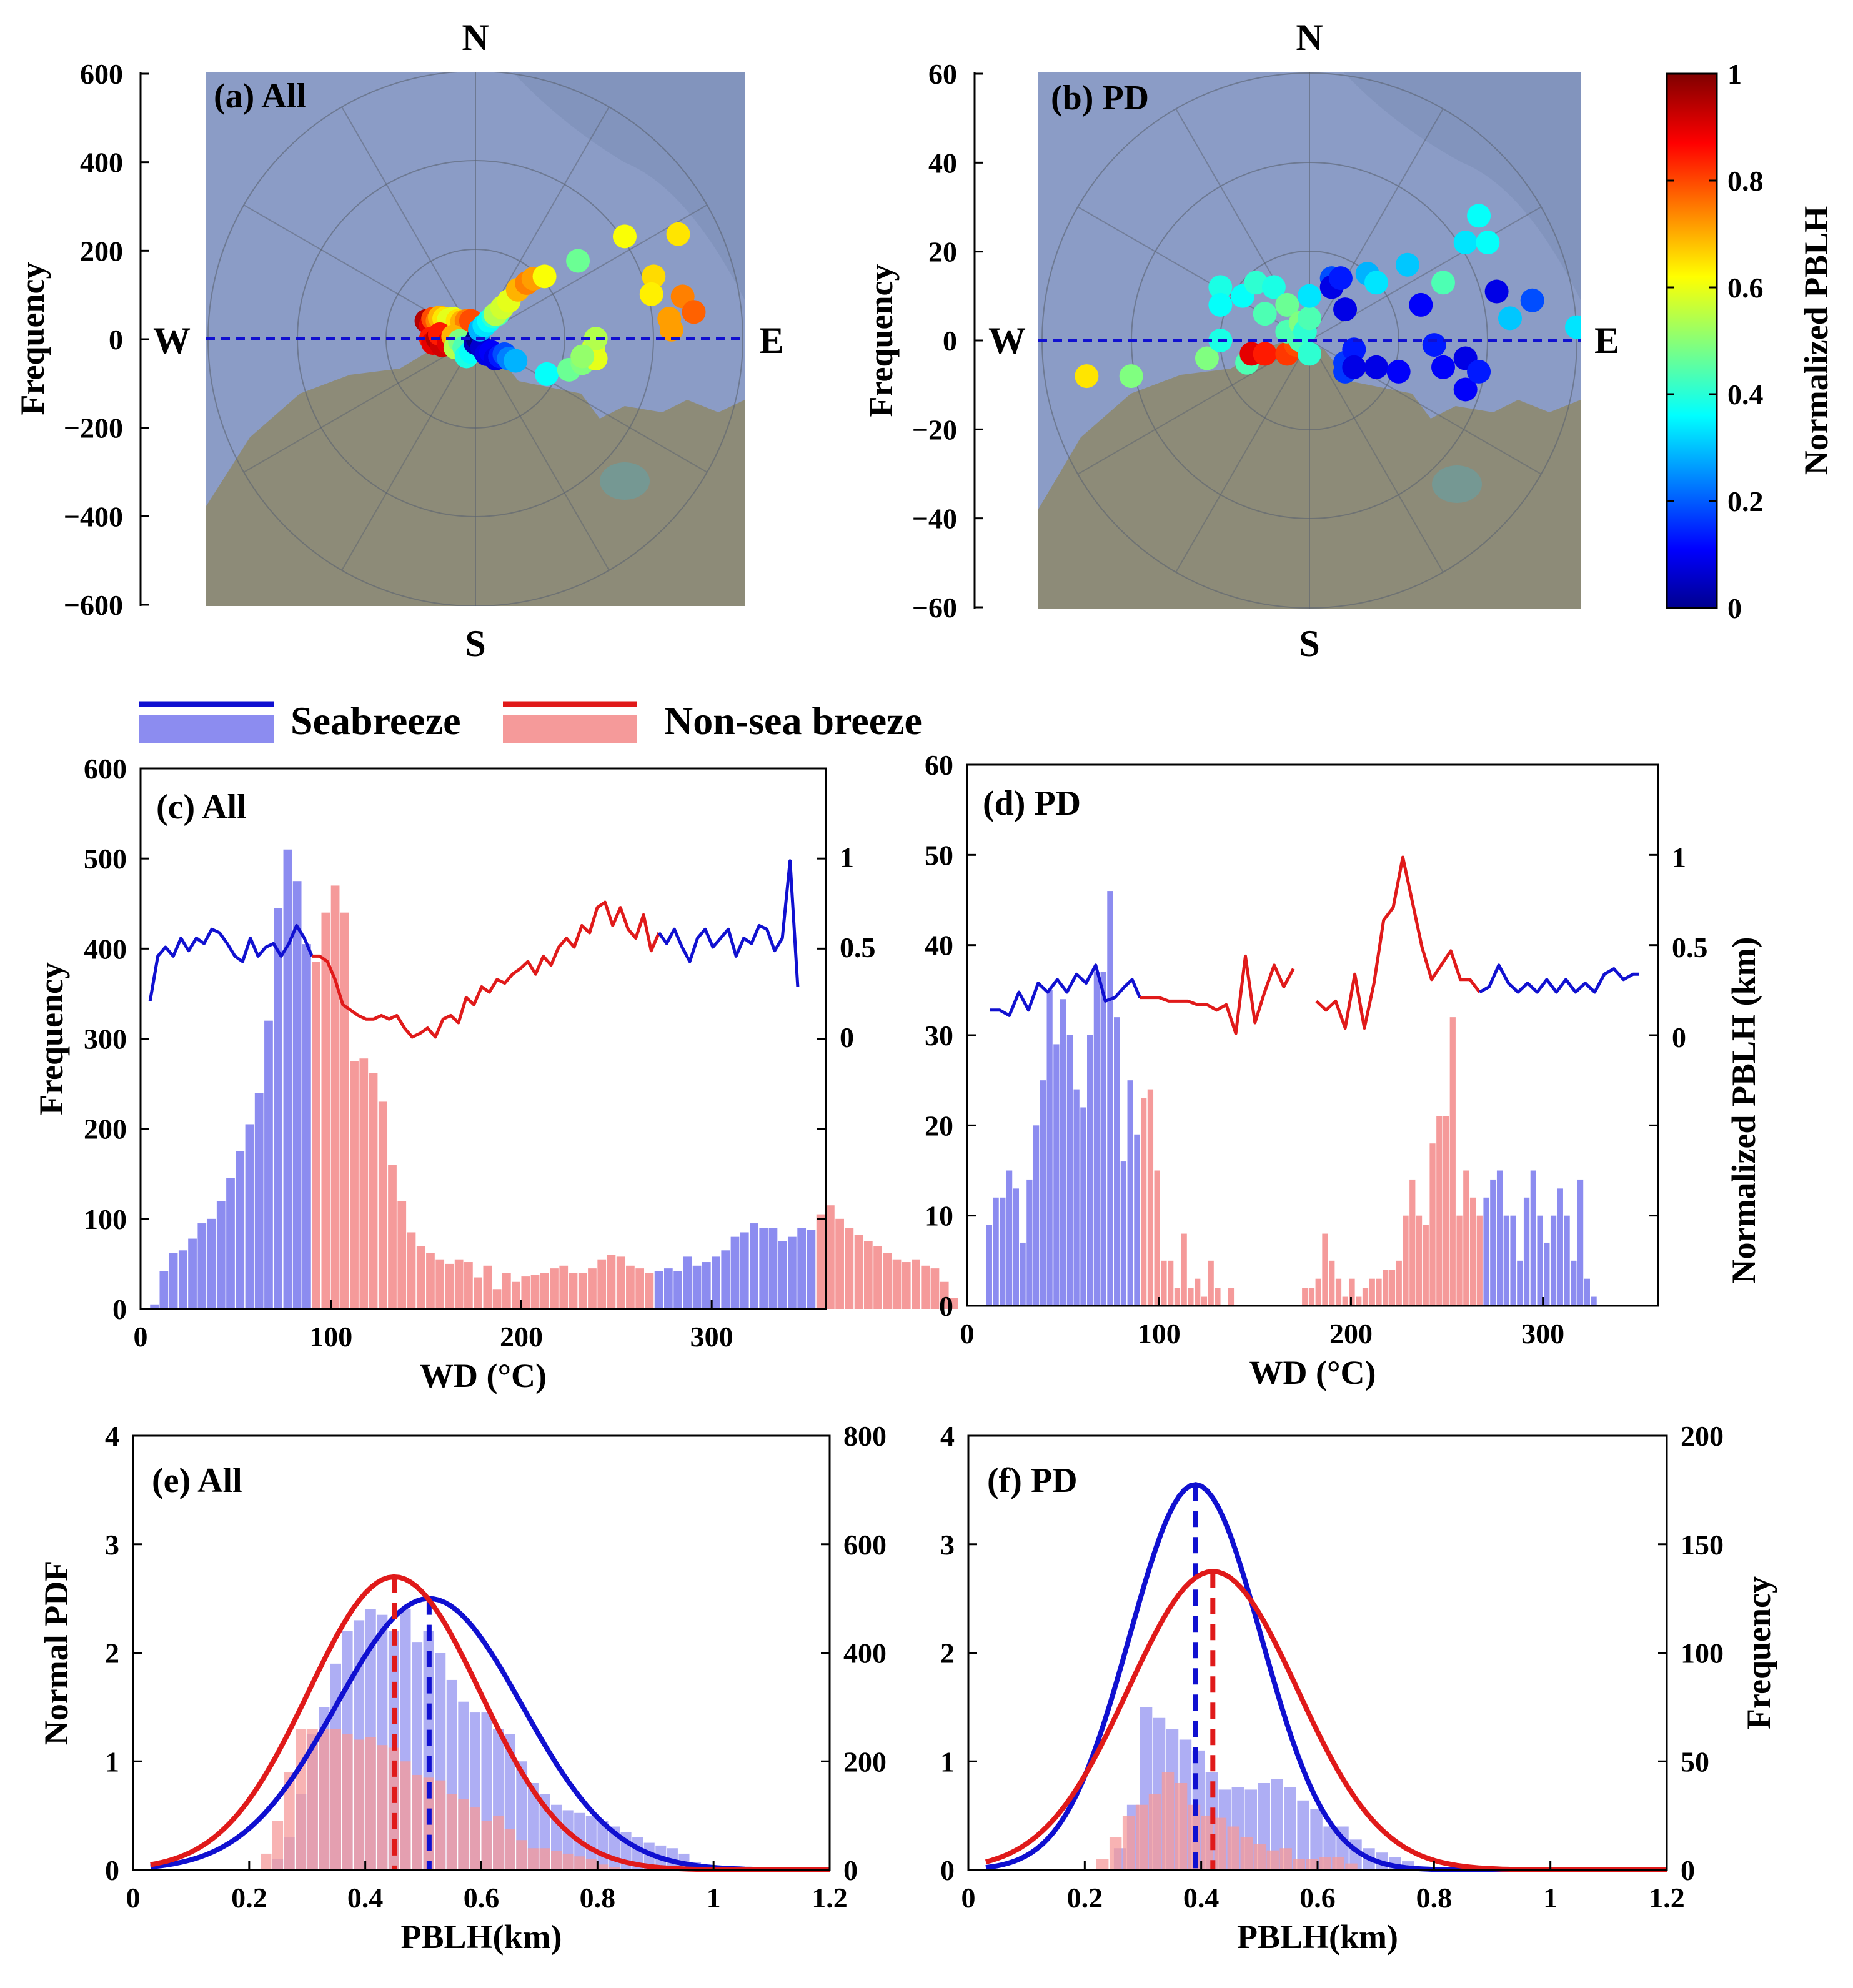 Image resolution: width=1853 pixels, height=1988 pixels. I want to click on ylabel-a: Frequency, so click(32, 338).